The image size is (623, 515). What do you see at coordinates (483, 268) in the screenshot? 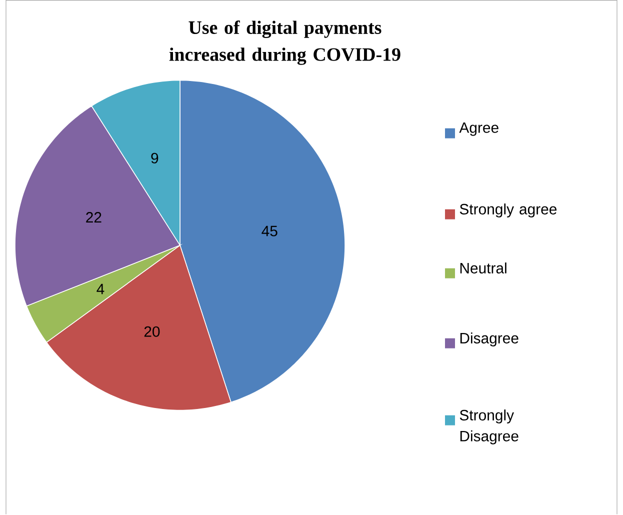
I see `legend-label: Neutral` at bounding box center [483, 268].